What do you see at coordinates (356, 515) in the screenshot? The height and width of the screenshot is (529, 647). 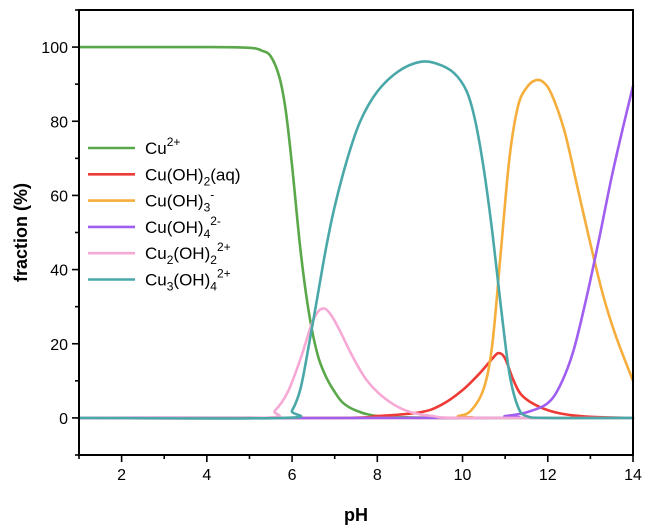 I see `x-axis-label: pH` at bounding box center [356, 515].